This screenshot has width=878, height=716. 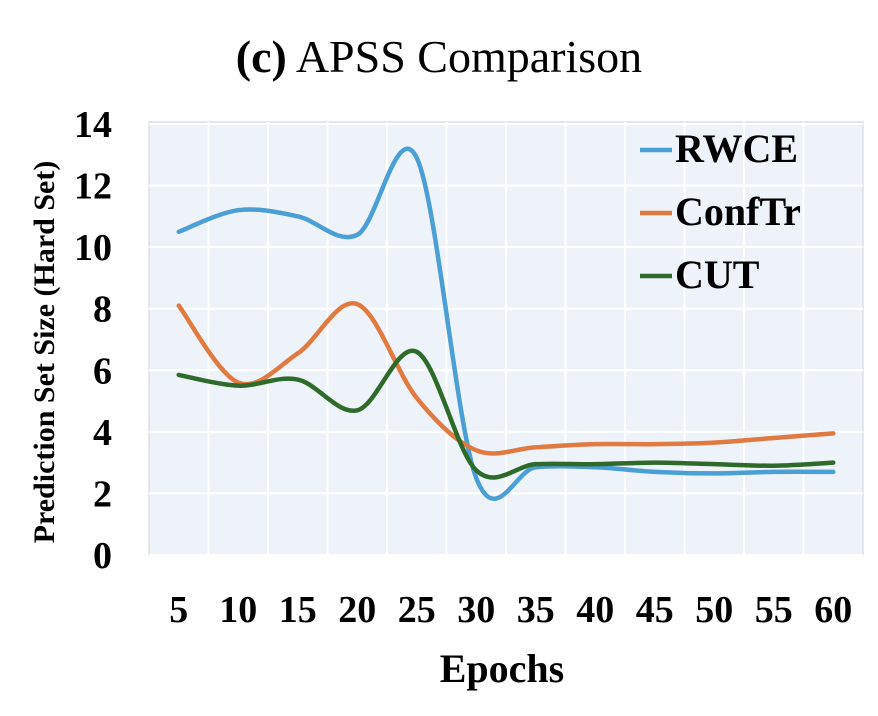 I want to click on chart-title-prefix: (c), so click(x=261, y=56).